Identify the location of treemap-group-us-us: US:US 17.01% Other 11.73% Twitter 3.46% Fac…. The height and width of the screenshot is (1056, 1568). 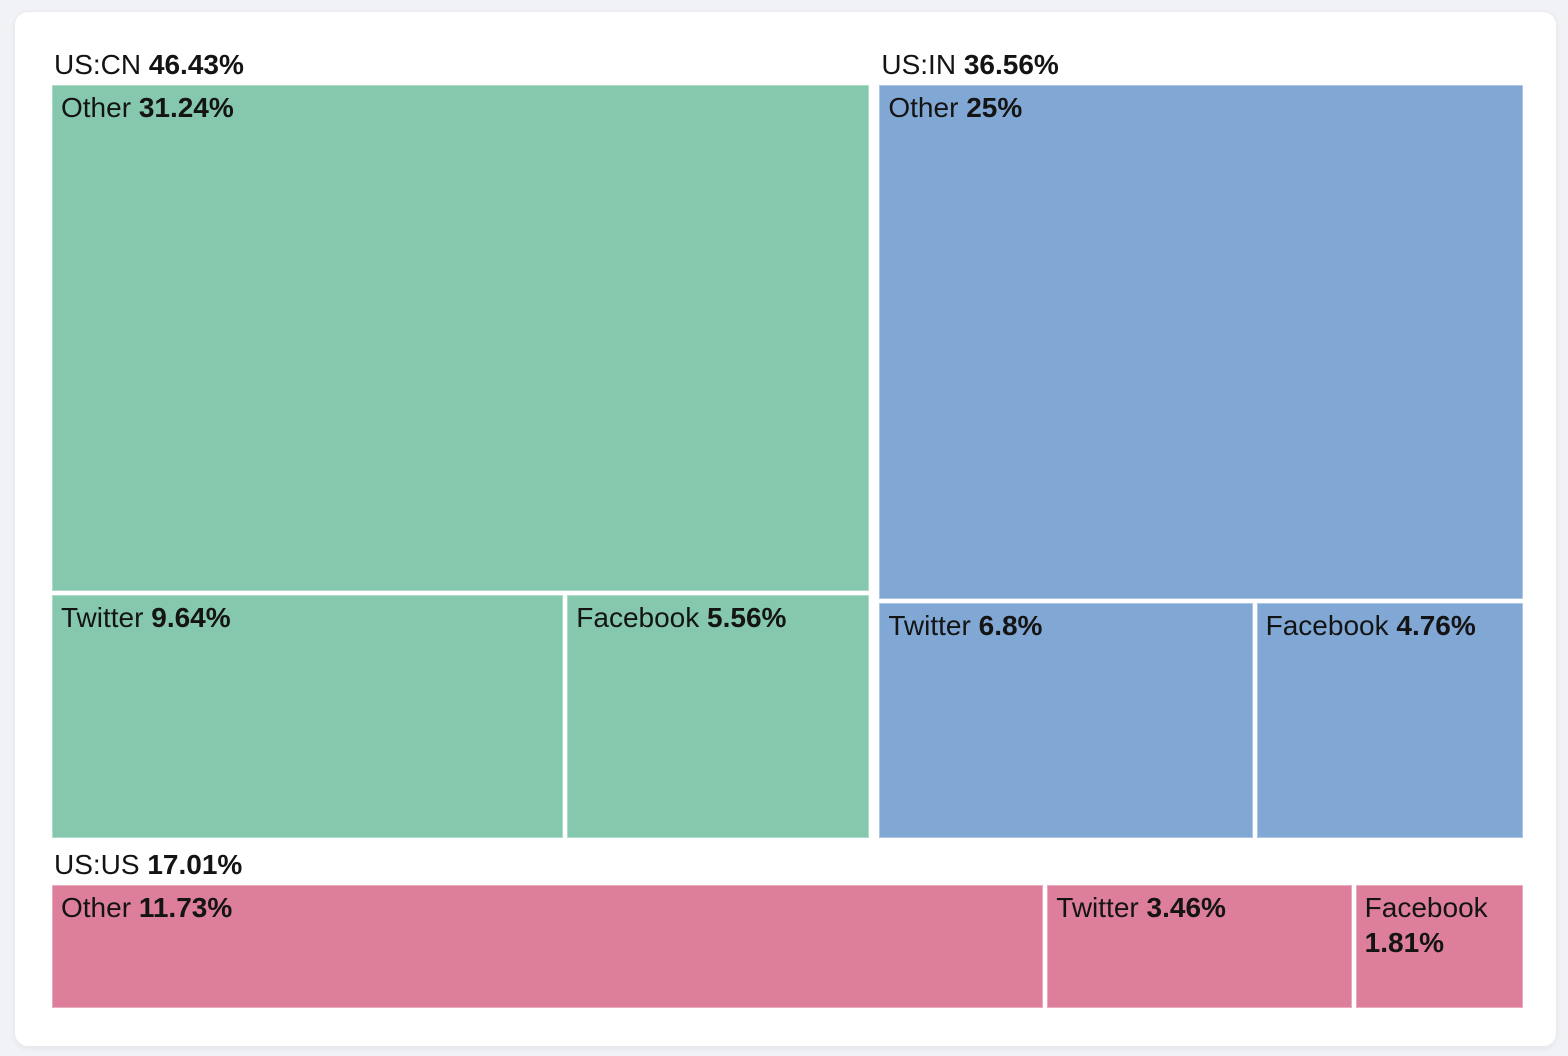
(788, 926).